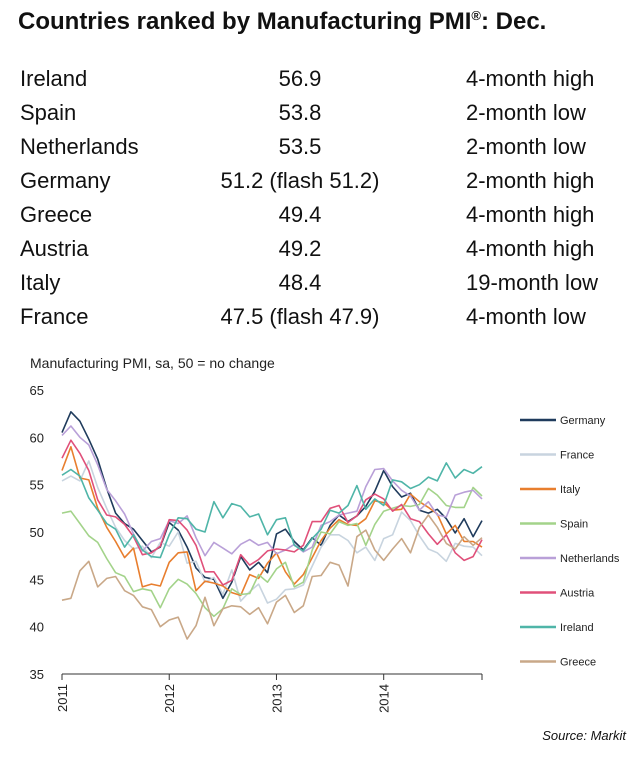 This screenshot has height=757, width=640. I want to click on table-row: Spain 53.8 2-month low, so click(325, 113).